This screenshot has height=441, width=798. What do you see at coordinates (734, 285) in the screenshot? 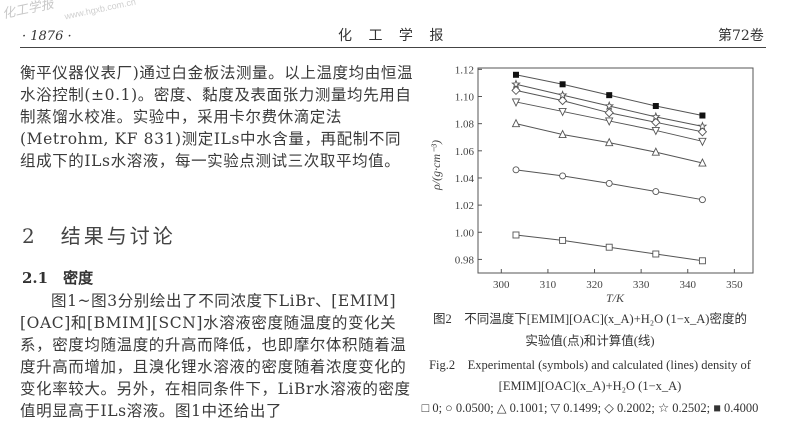
I see `x-tick-label: 350` at bounding box center [734, 285].